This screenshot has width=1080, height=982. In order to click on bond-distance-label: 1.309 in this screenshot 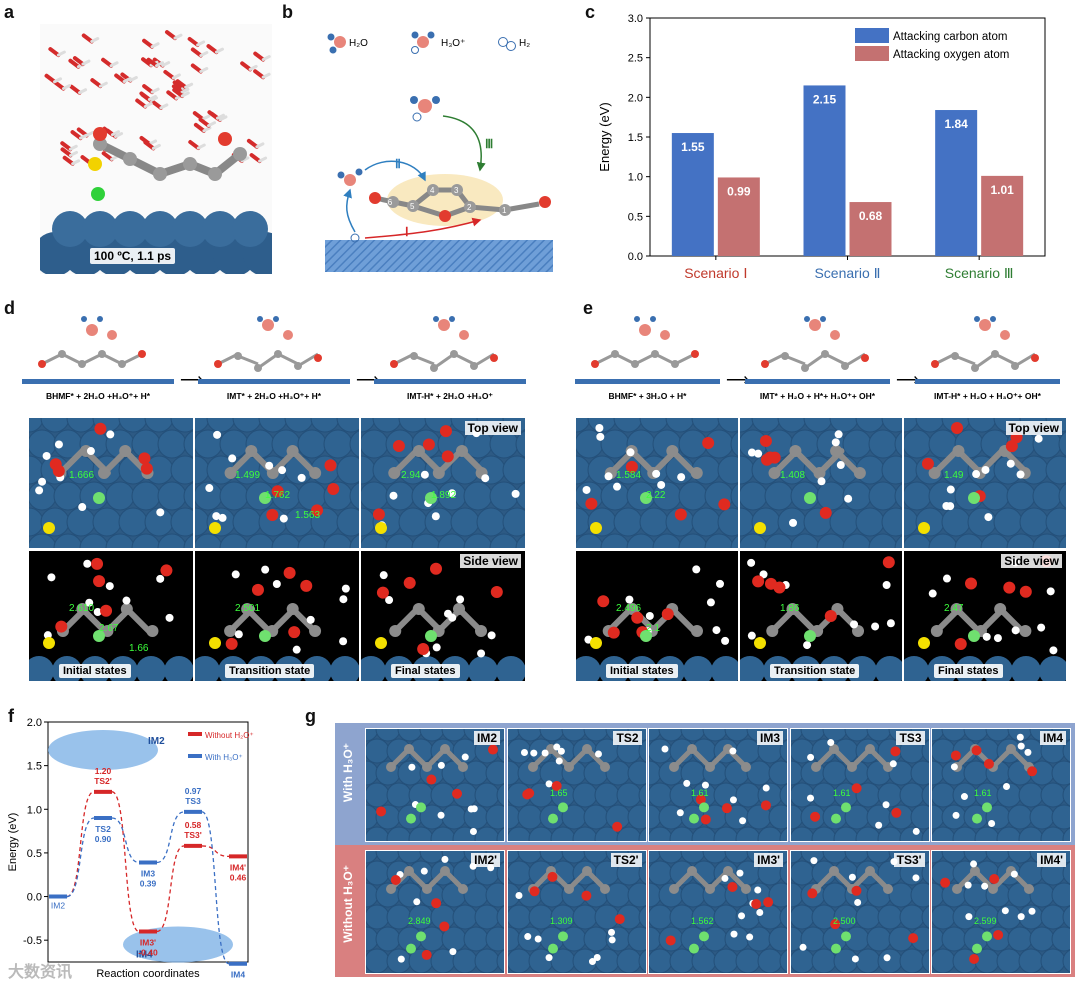, I will do `click(561, 921)`.